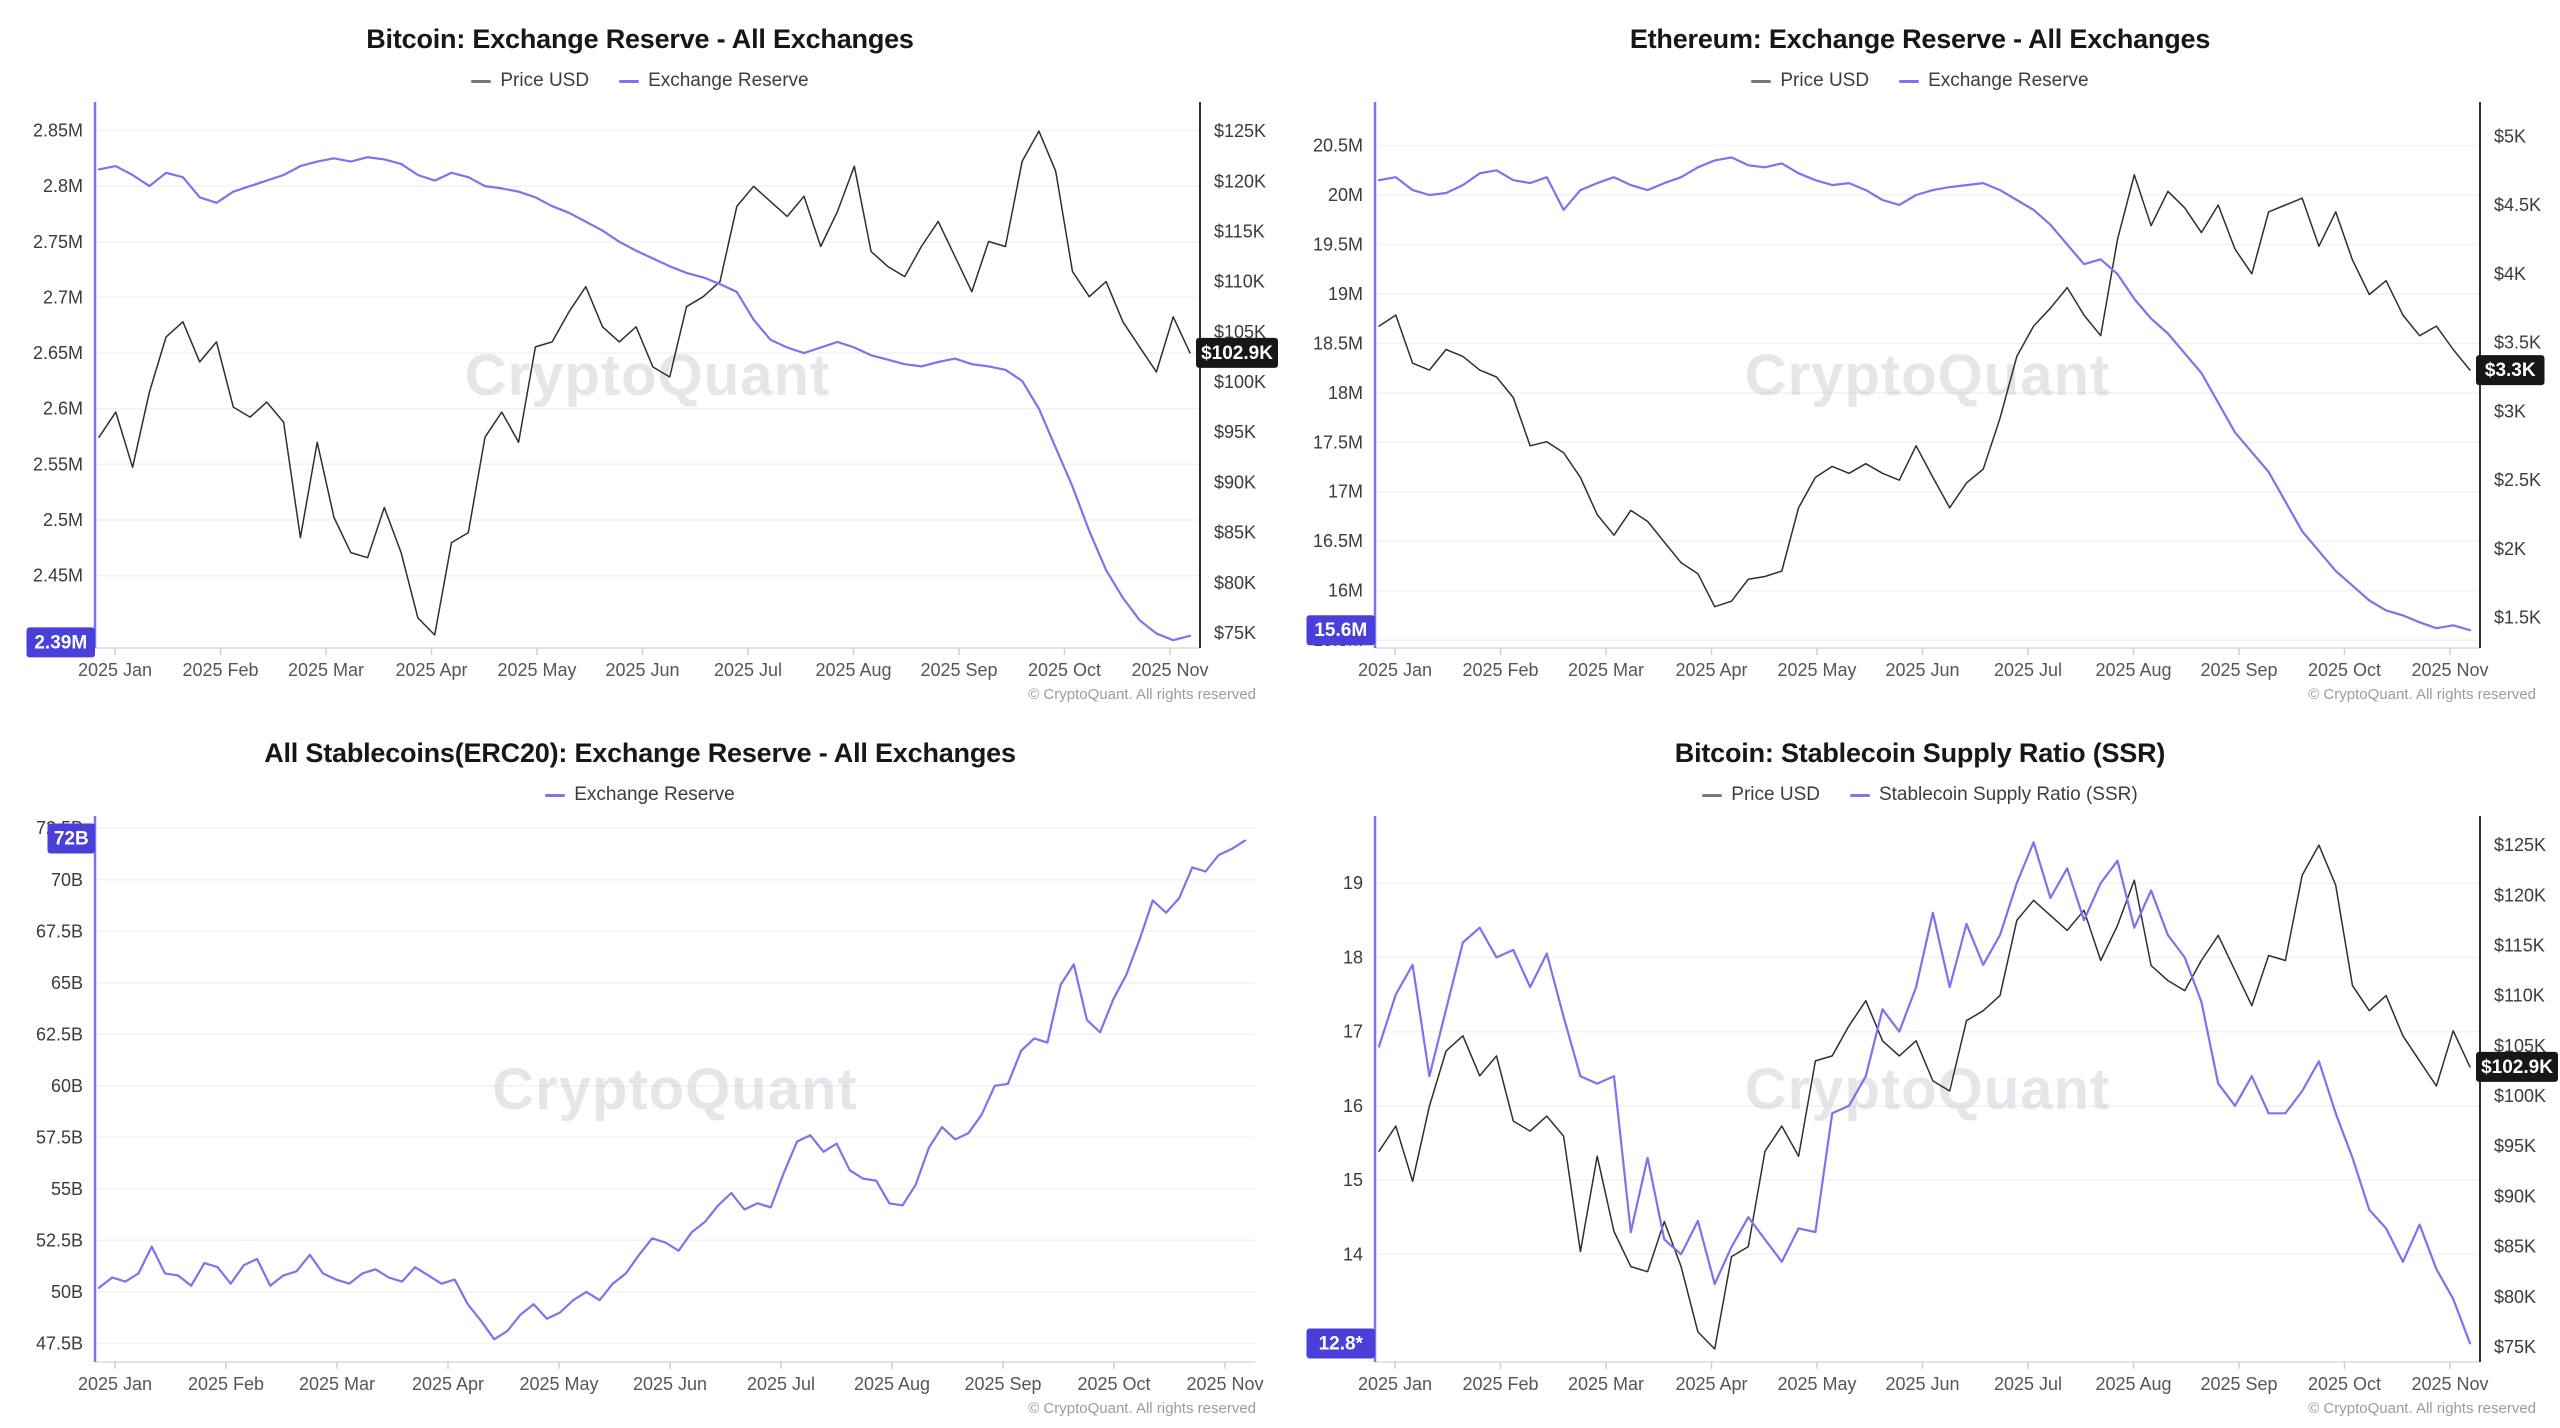  What do you see at coordinates (1064, 670) in the screenshot?
I see `x-tick-label: 2025 Oct` at bounding box center [1064, 670].